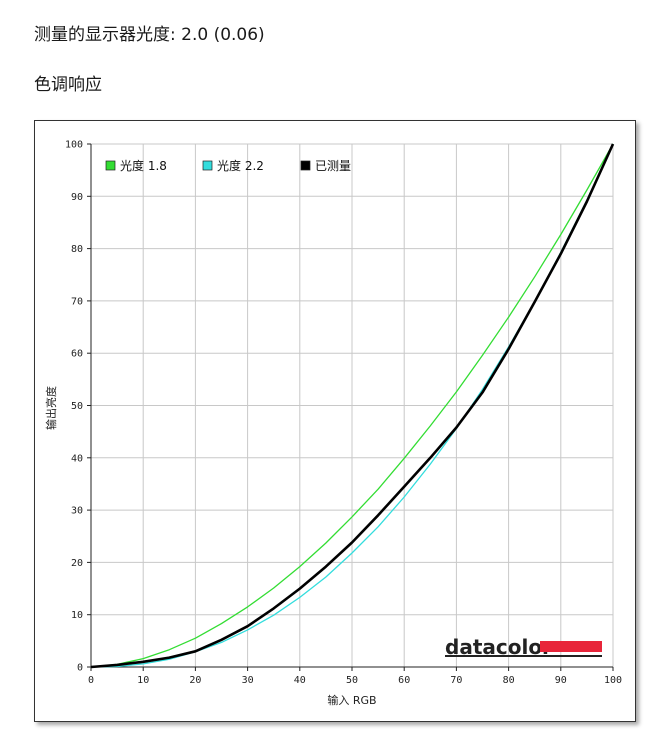 This screenshot has width=670, height=748. What do you see at coordinates (51, 408) in the screenshot?
I see `y-axis-label: 输出亮度` at bounding box center [51, 408].